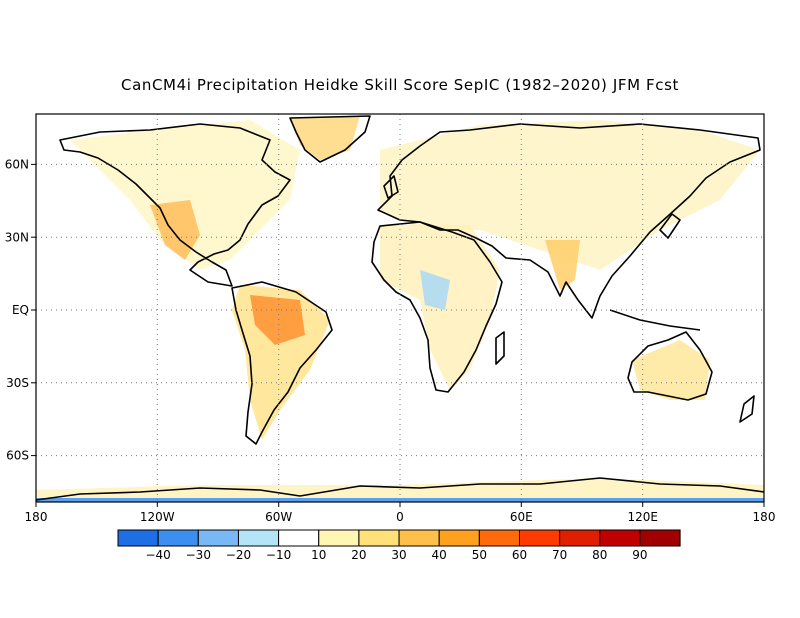 Image resolution: width=800 pixels, height=618 pixels. Describe the element at coordinates (642, 517) in the screenshot. I see `lon-tick-label: 120E` at that location.